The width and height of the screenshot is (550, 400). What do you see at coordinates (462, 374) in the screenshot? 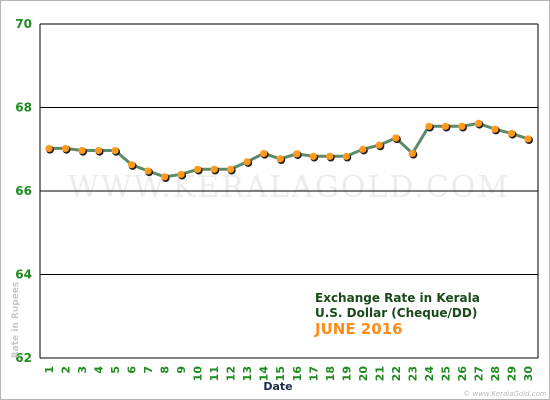
I see `x-tick-label: 26` at bounding box center [462, 374].